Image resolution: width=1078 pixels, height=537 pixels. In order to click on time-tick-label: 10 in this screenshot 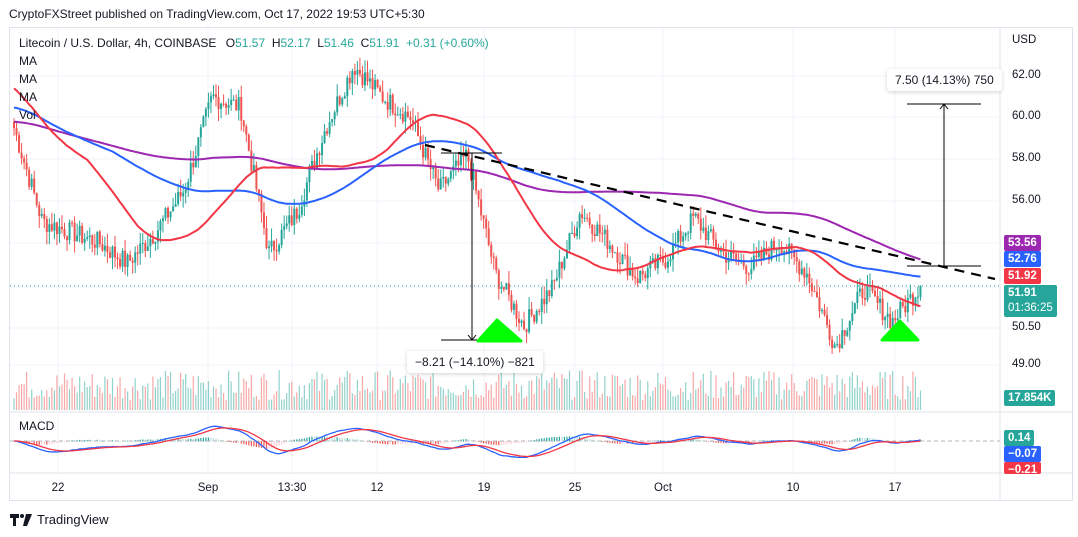, I will do `click(793, 488)`.